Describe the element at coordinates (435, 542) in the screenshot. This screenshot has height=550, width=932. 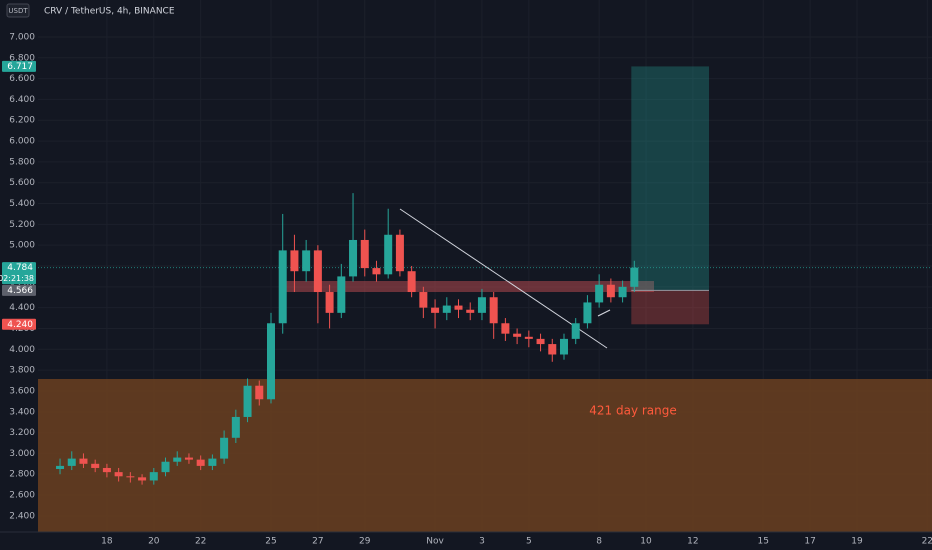
I see `x-tick-label: Nov` at that location.